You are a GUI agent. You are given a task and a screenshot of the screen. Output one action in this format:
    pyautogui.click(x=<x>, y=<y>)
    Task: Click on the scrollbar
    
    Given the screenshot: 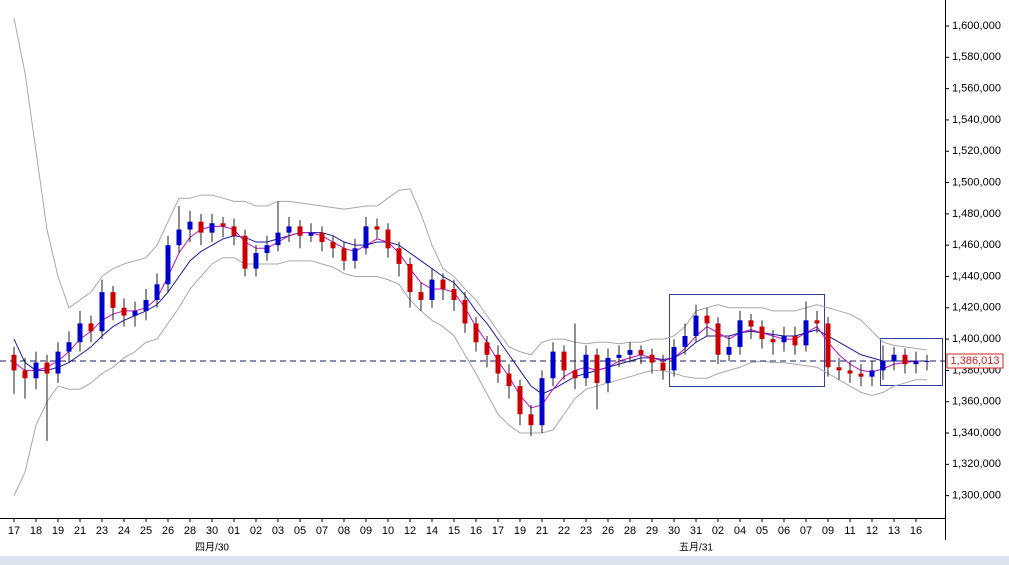 What is the action you would take?
    pyautogui.click(x=504, y=560)
    